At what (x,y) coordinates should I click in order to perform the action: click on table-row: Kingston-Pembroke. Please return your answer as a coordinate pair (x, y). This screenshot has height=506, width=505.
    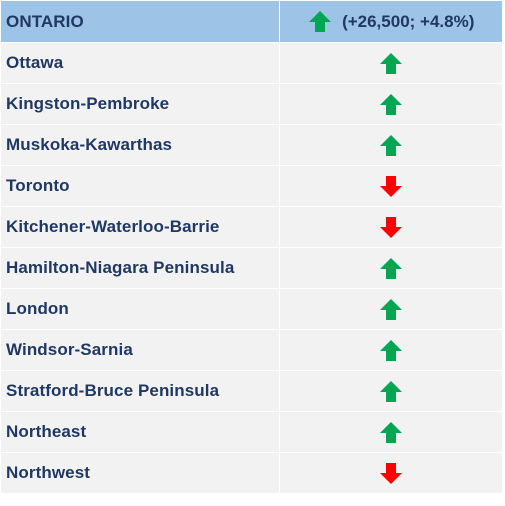
    Looking at the image, I should click on (251, 104).